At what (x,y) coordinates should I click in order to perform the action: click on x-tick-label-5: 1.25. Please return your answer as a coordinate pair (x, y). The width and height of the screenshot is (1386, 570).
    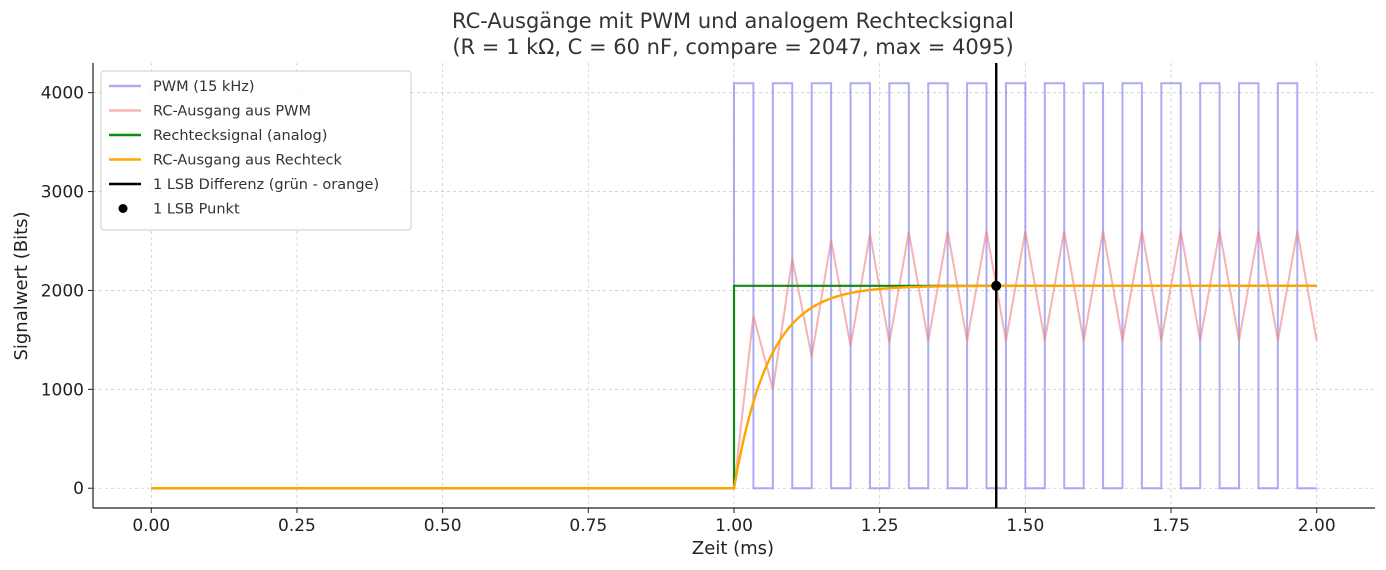
    Looking at the image, I should click on (880, 526).